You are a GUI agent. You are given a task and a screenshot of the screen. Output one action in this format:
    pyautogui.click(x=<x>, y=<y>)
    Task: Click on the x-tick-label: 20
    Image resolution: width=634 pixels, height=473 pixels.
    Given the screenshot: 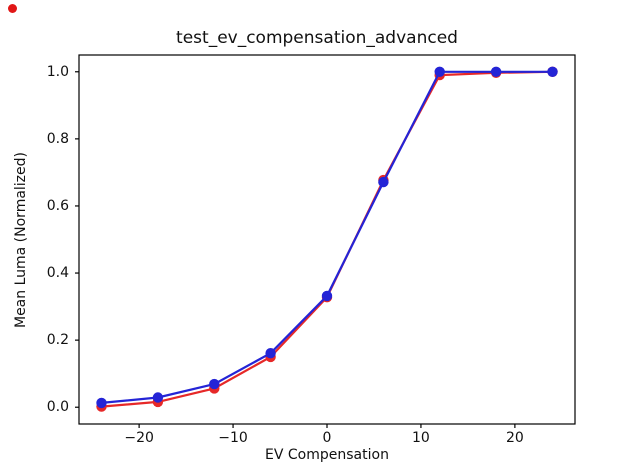 What is the action you would take?
    pyautogui.click(x=514, y=438)
    